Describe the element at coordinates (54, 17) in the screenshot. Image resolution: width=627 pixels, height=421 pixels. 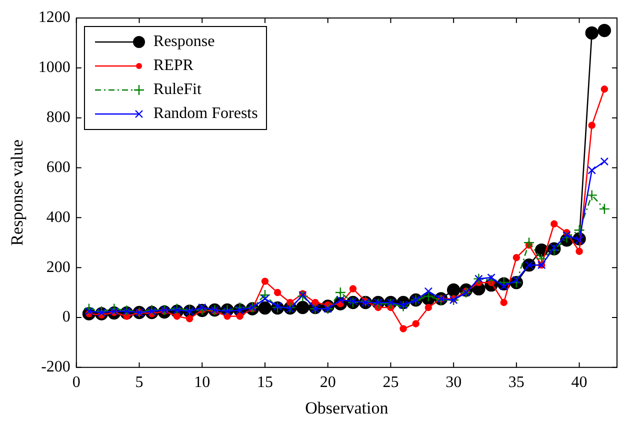
I see `y-tick-label: 1200` at that location.